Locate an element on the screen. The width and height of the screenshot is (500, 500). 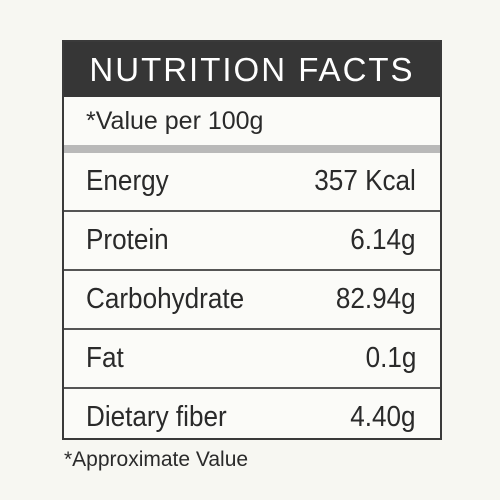
amount-cell: 357 Kcal is located at coordinates (359, 181).